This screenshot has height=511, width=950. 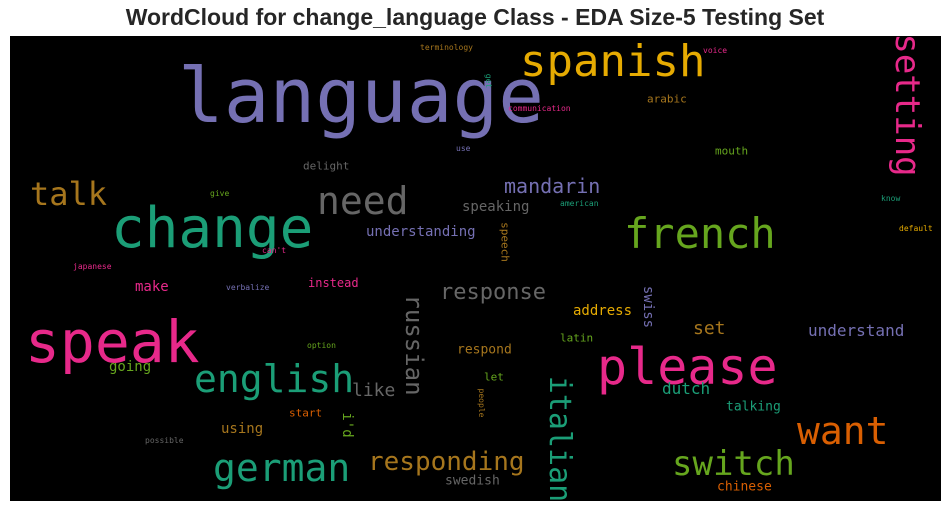 What do you see at coordinates (321, 345) in the screenshot?
I see `word-option: option` at bounding box center [321, 345].